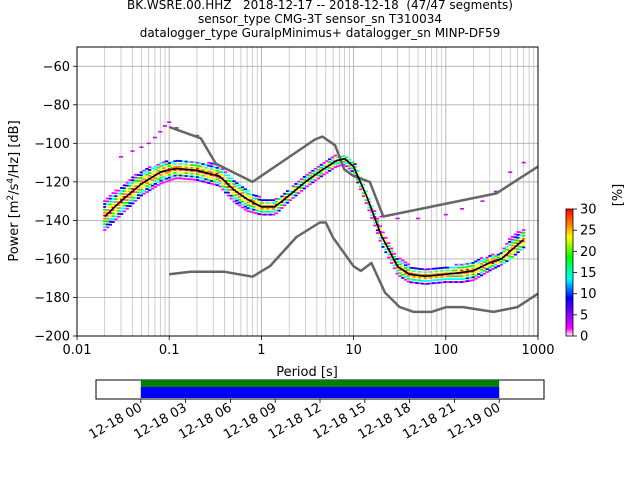 This screenshot has width=640, height=480. I want to click on y-tick-label: −200, so click(52, 337).